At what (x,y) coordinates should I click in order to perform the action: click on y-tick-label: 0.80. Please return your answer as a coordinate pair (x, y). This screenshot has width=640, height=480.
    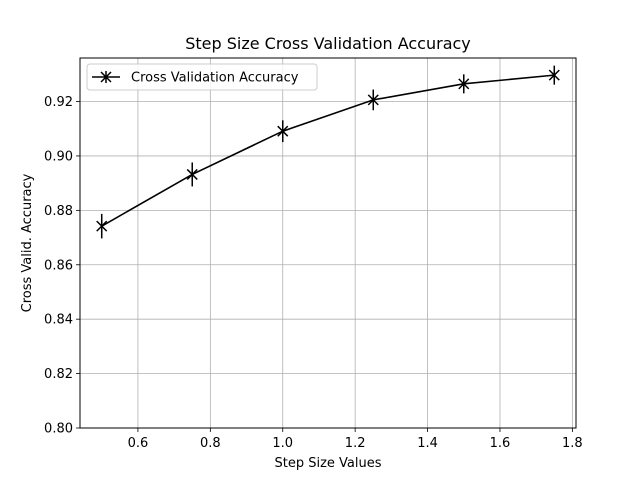
    Looking at the image, I should click on (58, 429).